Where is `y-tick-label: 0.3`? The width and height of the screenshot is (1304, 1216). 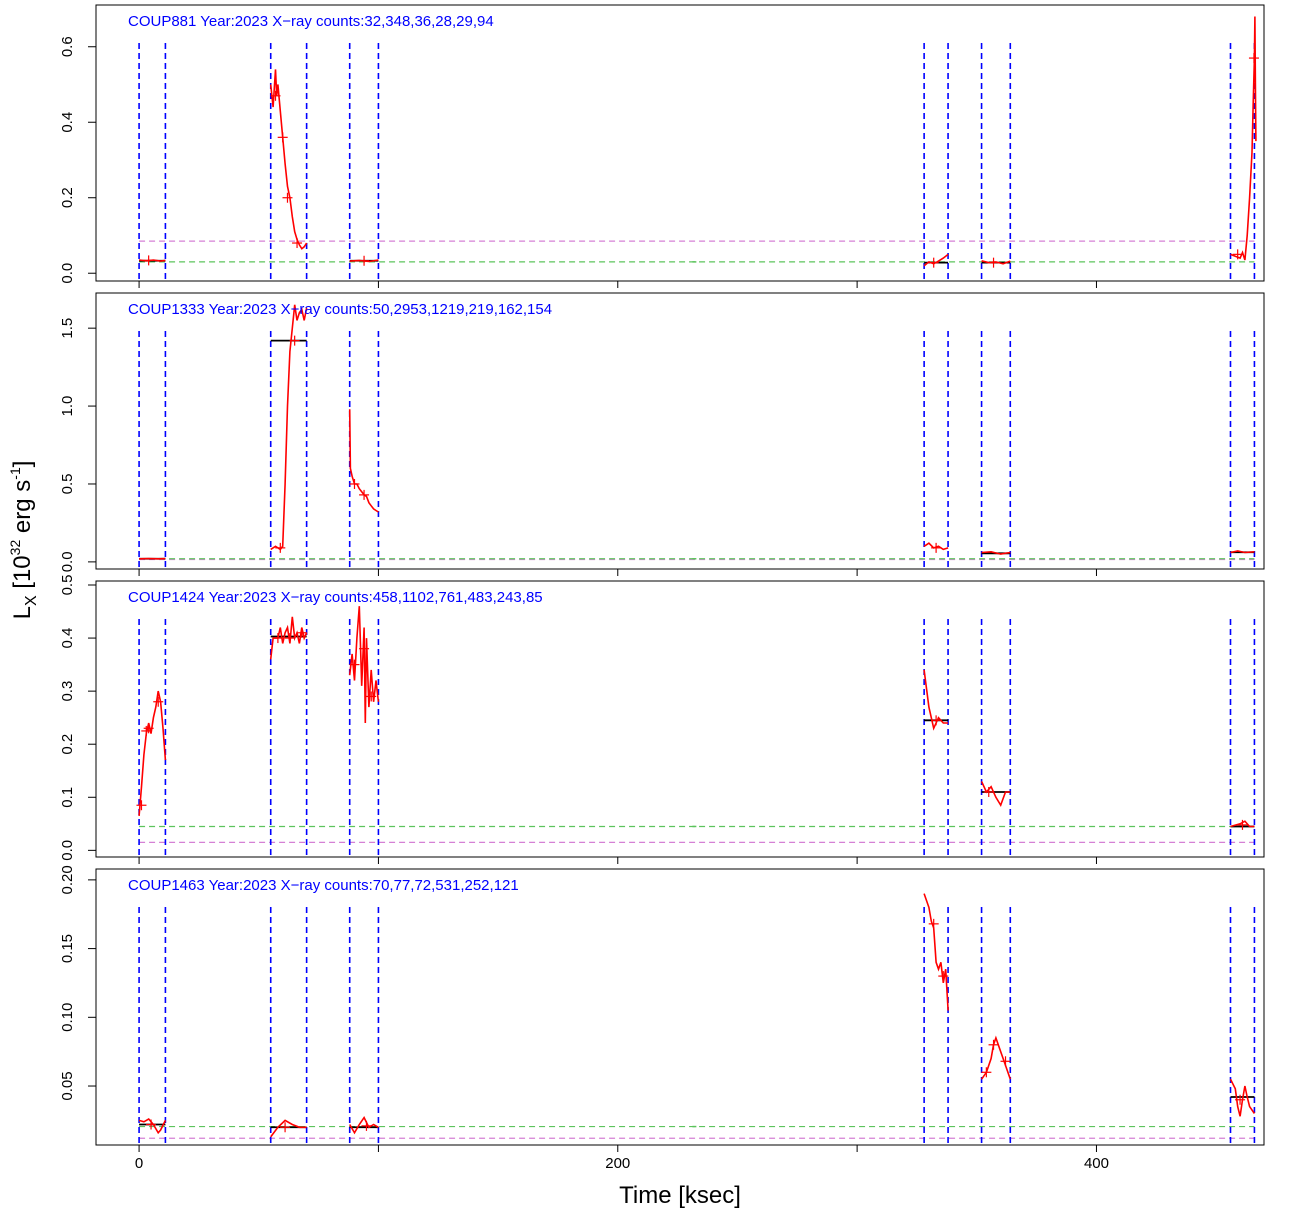
y-tick-label: 0.3 is located at coordinates (67, 691).